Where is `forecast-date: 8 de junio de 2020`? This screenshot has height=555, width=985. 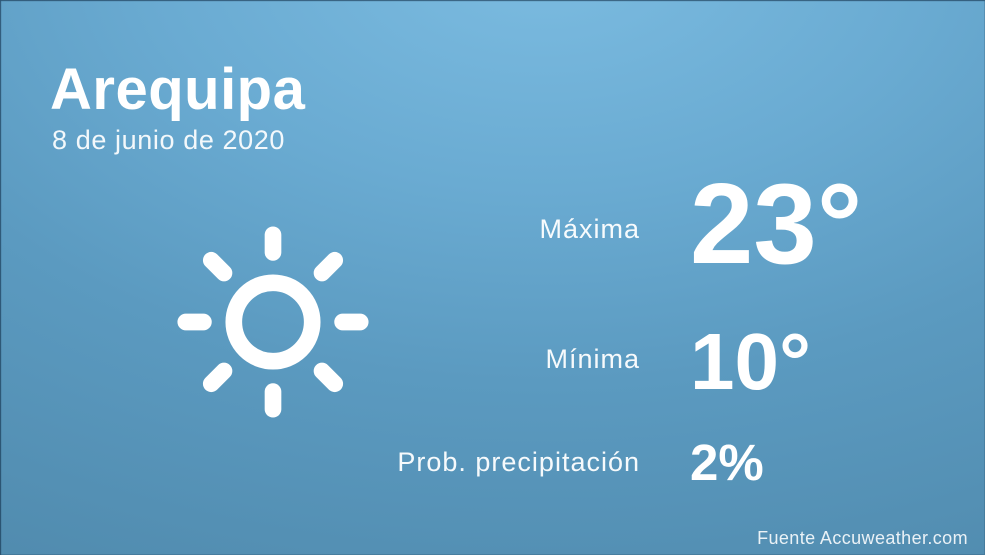
forecast-date: 8 de junio de 2020 is located at coordinates (168, 139).